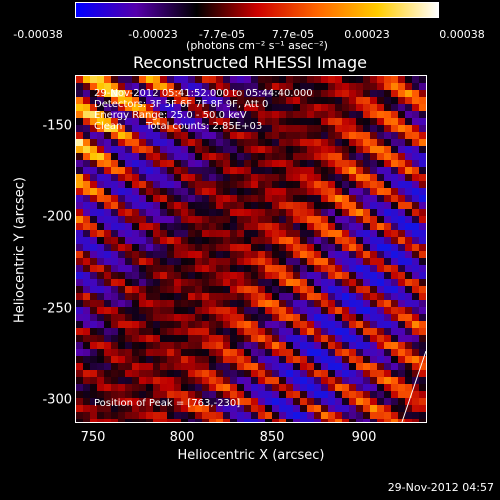 This screenshot has width=500, height=500. What do you see at coordinates (181, 104) in the screenshot?
I see `annotation-detectors: Detectors: 3F 5F 6F 7F 8F 9F, Att 0` at bounding box center [181, 104].